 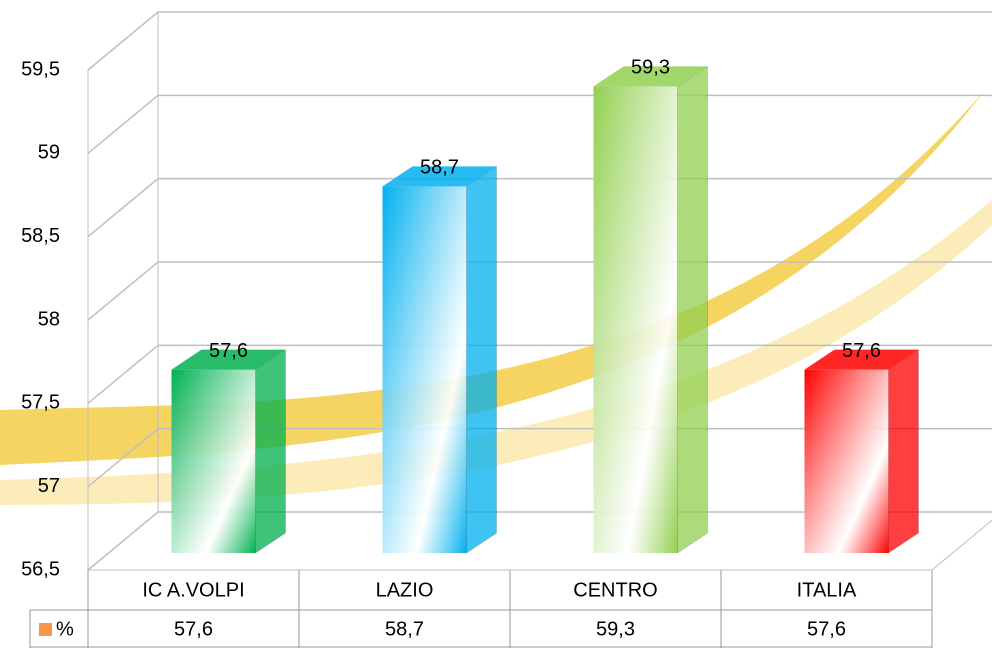 What do you see at coordinates (827, 590) in the screenshot?
I see `x-tick-label: ITALIA` at bounding box center [827, 590].